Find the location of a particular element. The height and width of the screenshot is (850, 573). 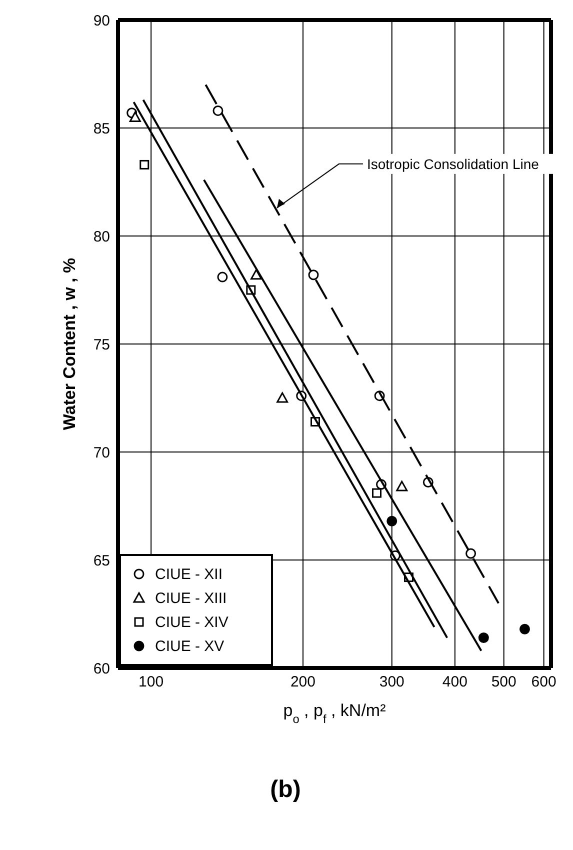

x-tick-label: 200 is located at coordinates (303, 682).